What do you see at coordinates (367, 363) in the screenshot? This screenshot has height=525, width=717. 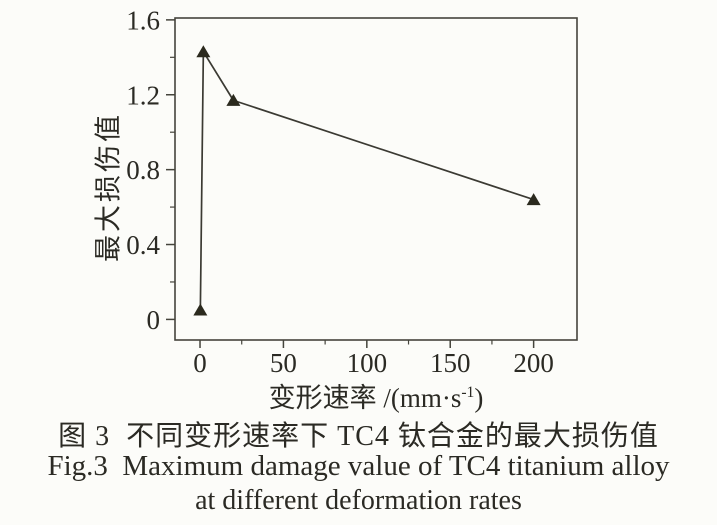 I see `x-tick-label: 100` at bounding box center [367, 363].